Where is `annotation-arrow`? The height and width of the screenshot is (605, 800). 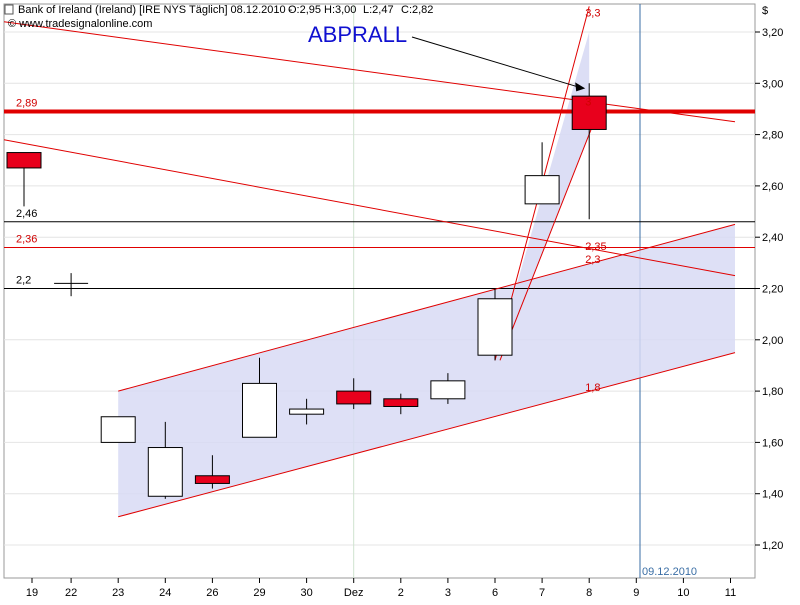 annotation-arrow is located at coordinates (497, 62).